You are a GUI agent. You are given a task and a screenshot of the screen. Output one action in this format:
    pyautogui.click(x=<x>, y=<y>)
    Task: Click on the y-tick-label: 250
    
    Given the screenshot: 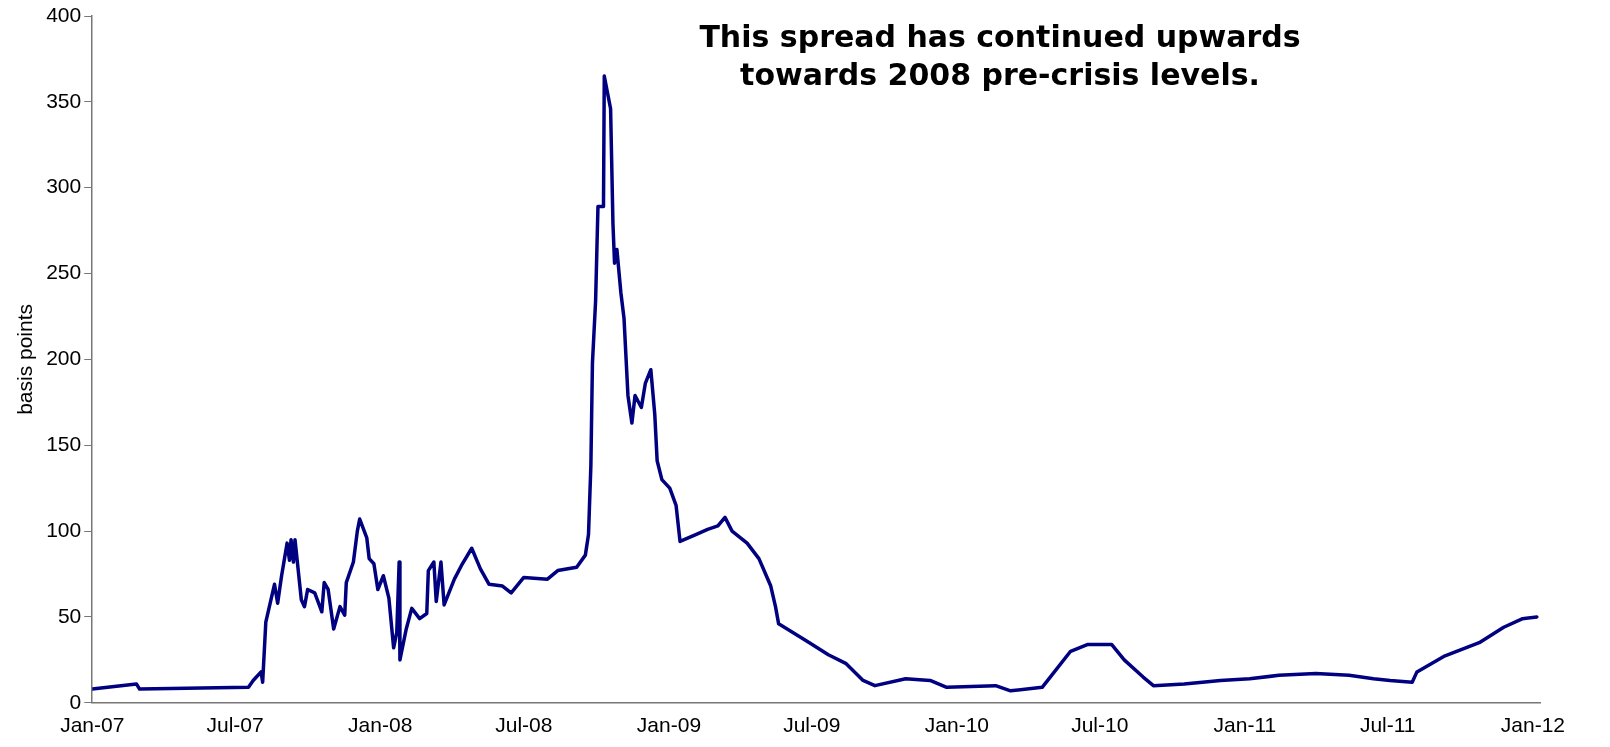 What is the action you would take?
    pyautogui.click(x=64, y=272)
    